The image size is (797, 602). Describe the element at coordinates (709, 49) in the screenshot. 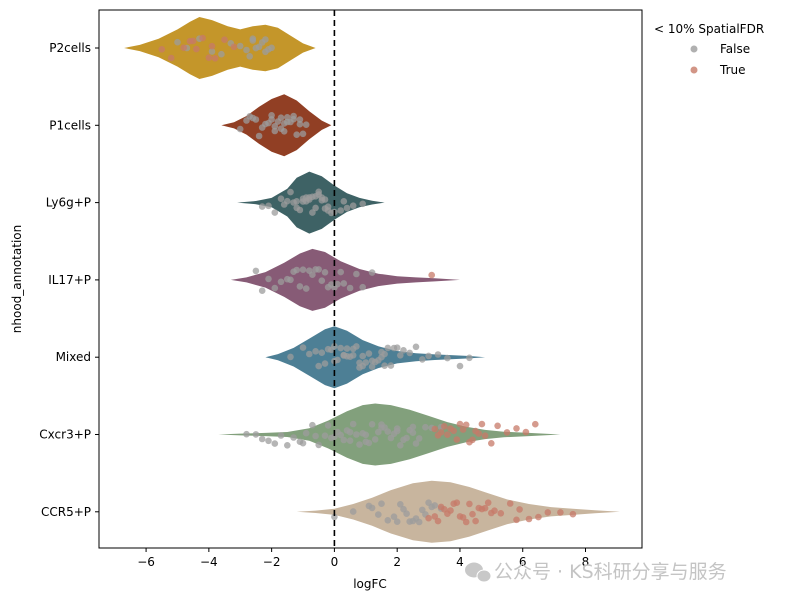

I see `legend: < 10% SpatialFDR False True` at that location.